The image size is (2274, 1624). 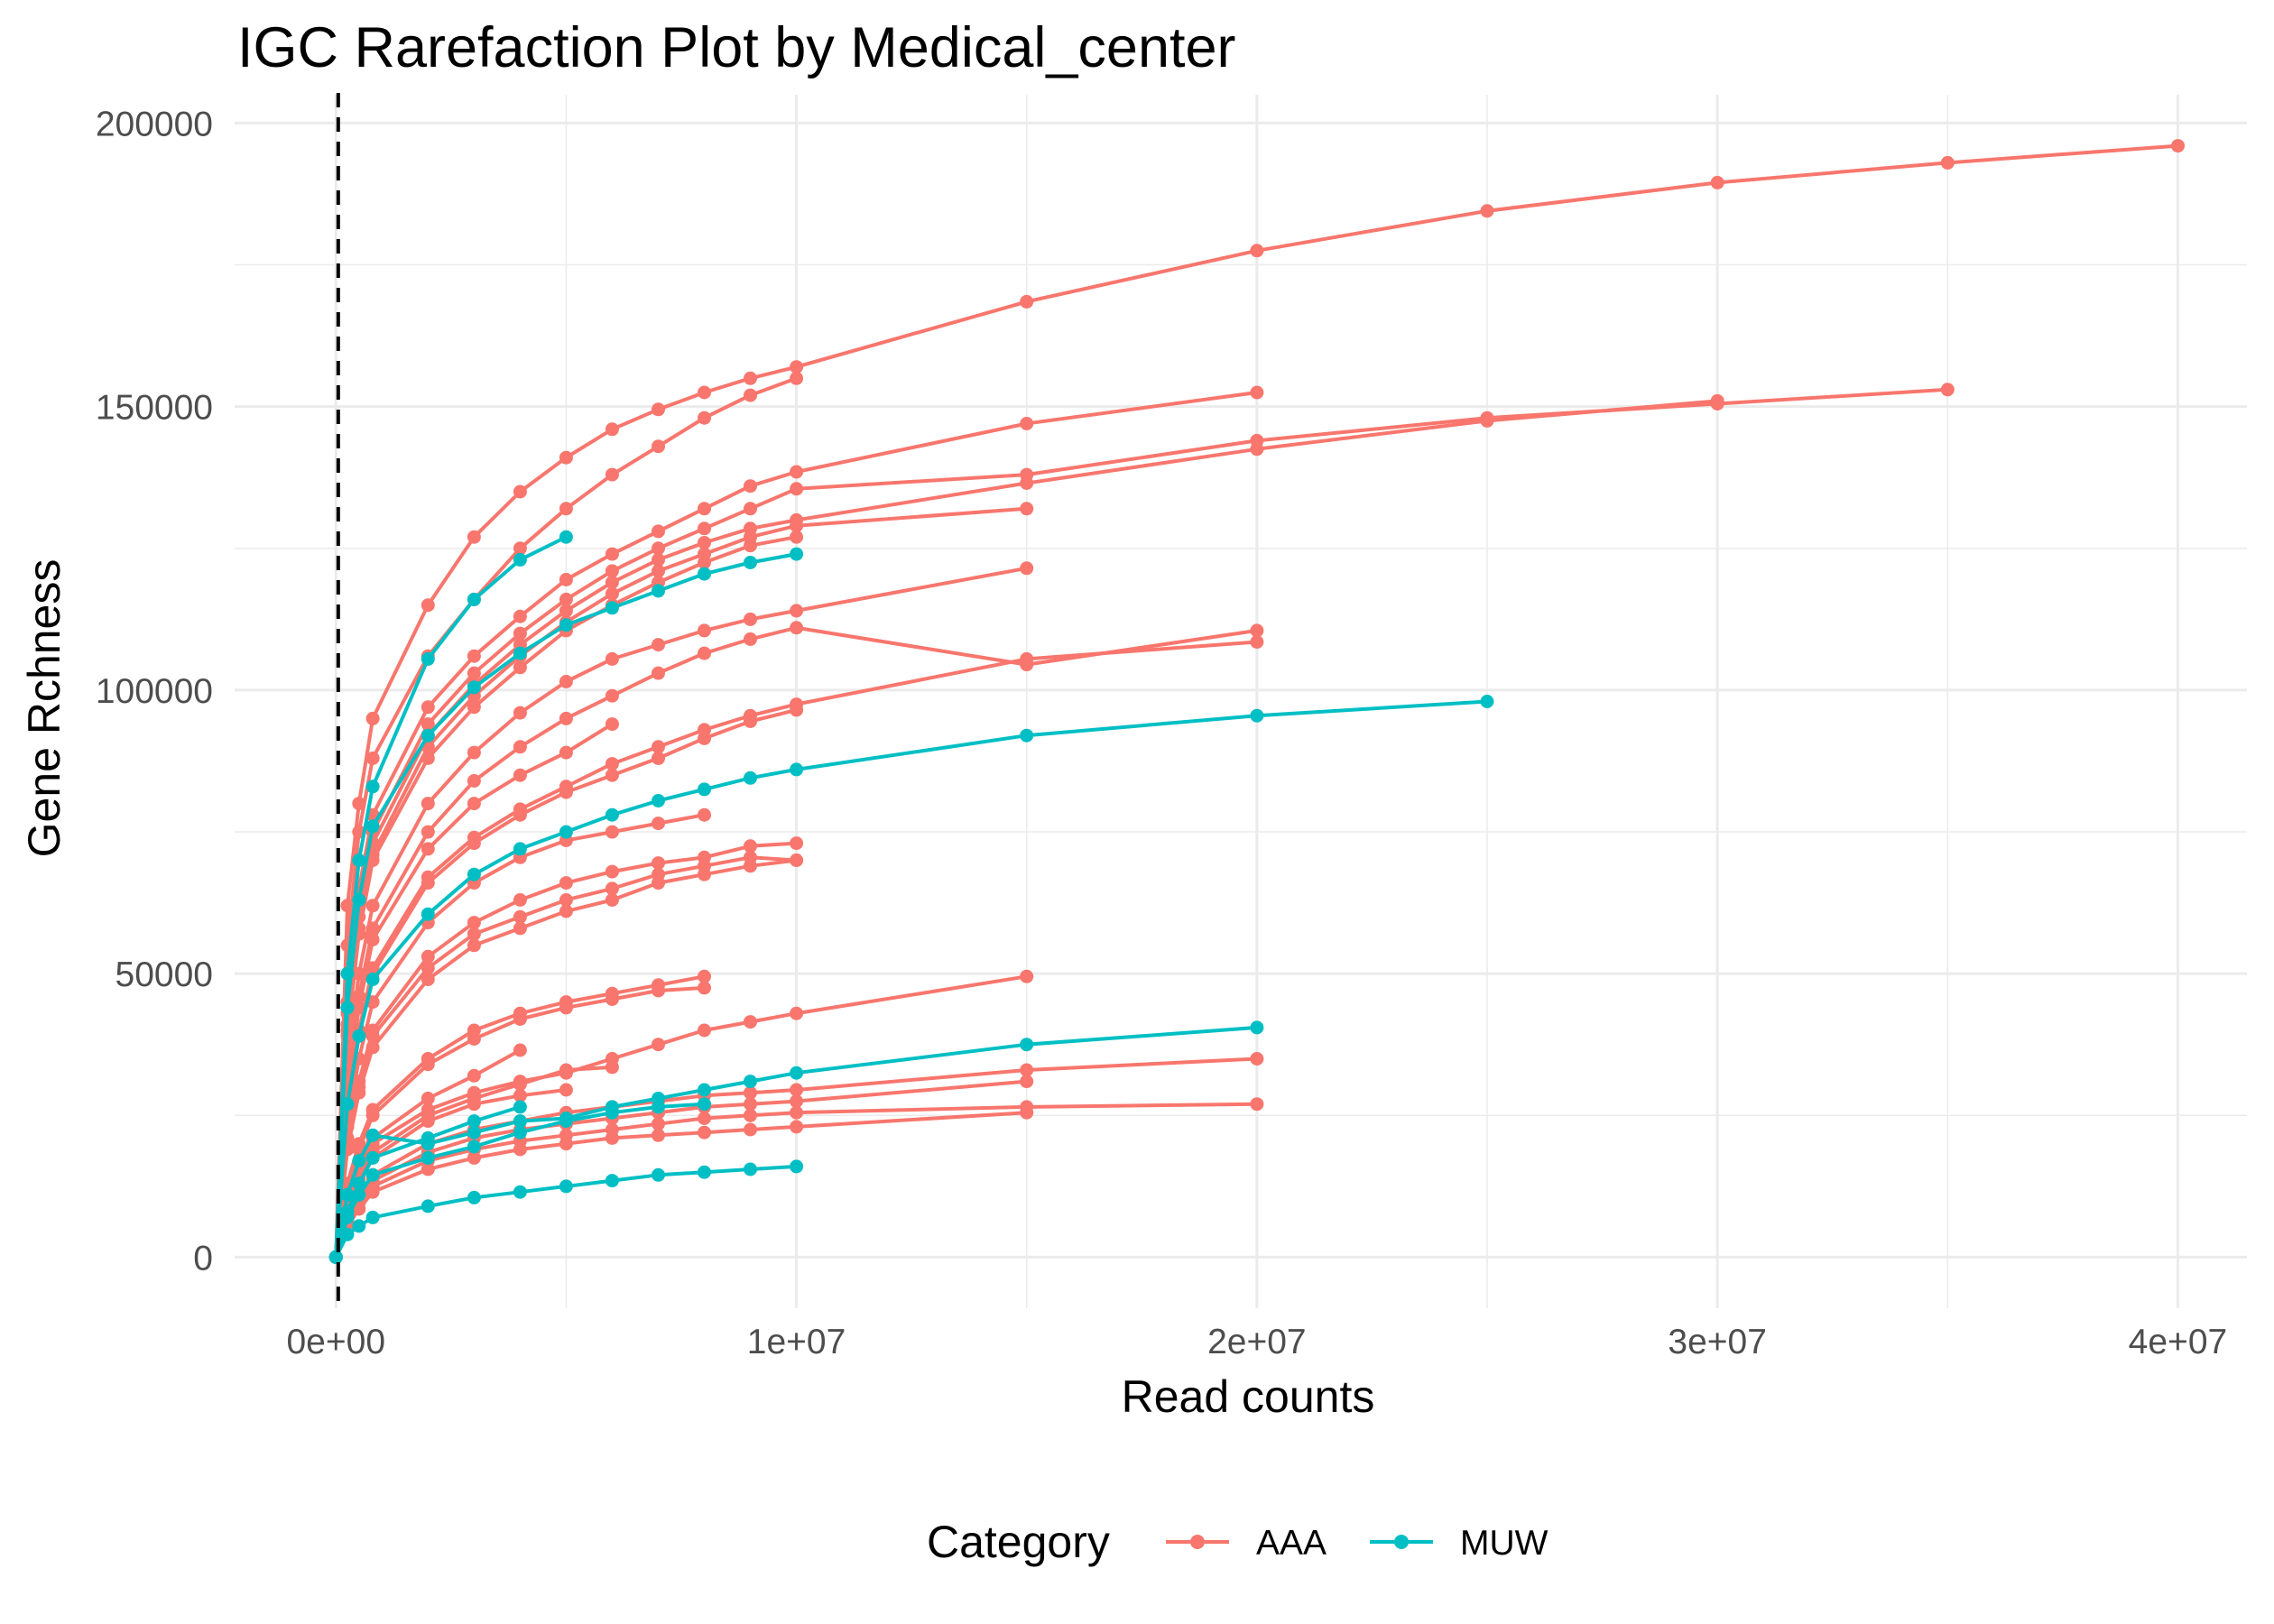 What do you see at coordinates (1237, 1542) in the screenshot?
I see `legend: Category AAA MUW` at bounding box center [1237, 1542].